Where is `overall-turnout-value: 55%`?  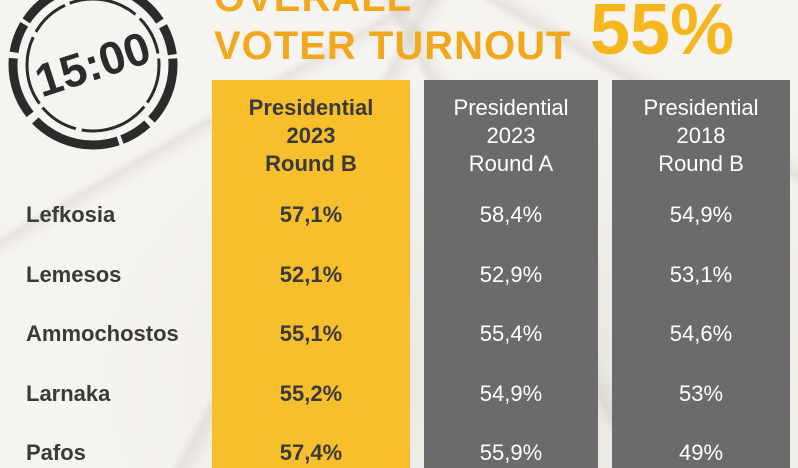
overall-turnout-value: 55% is located at coordinates (662, 35).